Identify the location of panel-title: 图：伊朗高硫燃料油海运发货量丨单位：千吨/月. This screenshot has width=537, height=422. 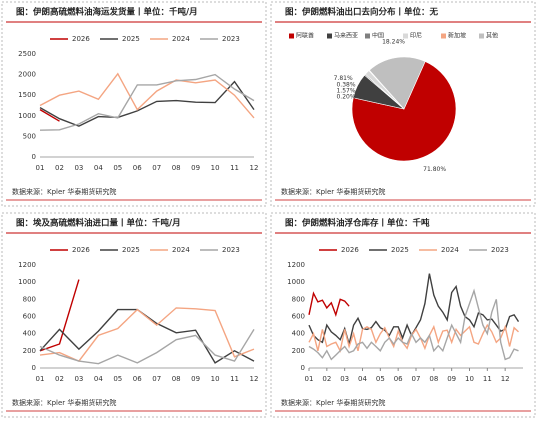
(107, 12).